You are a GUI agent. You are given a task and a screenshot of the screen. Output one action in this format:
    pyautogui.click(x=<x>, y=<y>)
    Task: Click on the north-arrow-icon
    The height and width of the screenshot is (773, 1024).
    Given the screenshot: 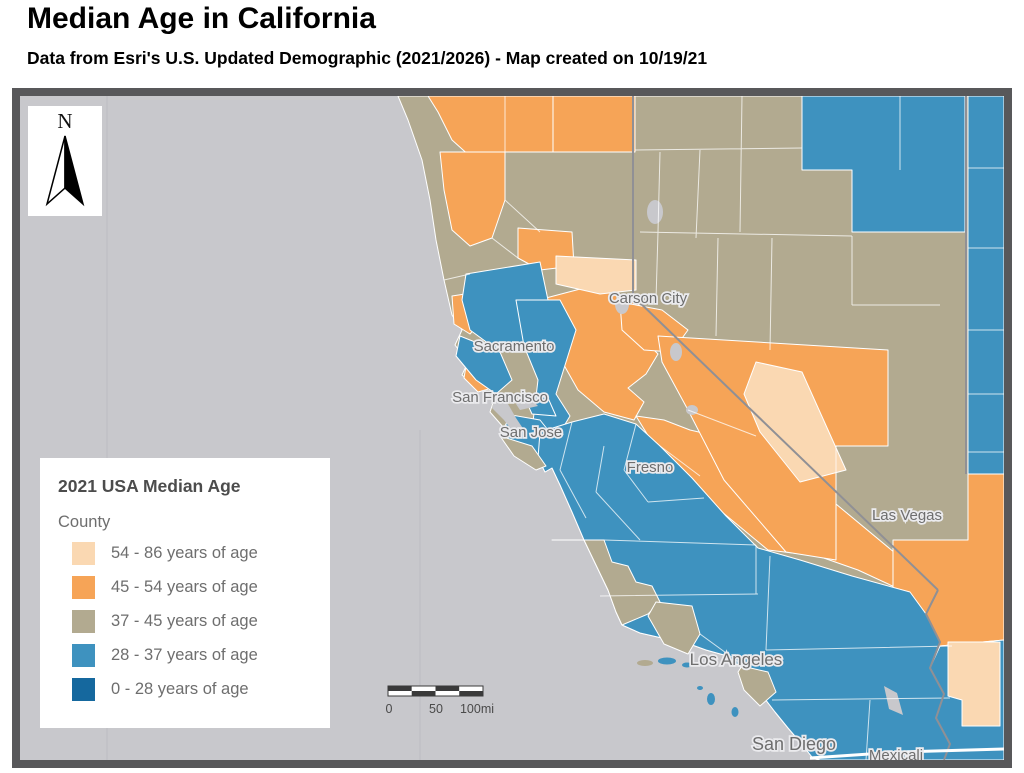 What is the action you would take?
    pyautogui.click(x=65, y=171)
    